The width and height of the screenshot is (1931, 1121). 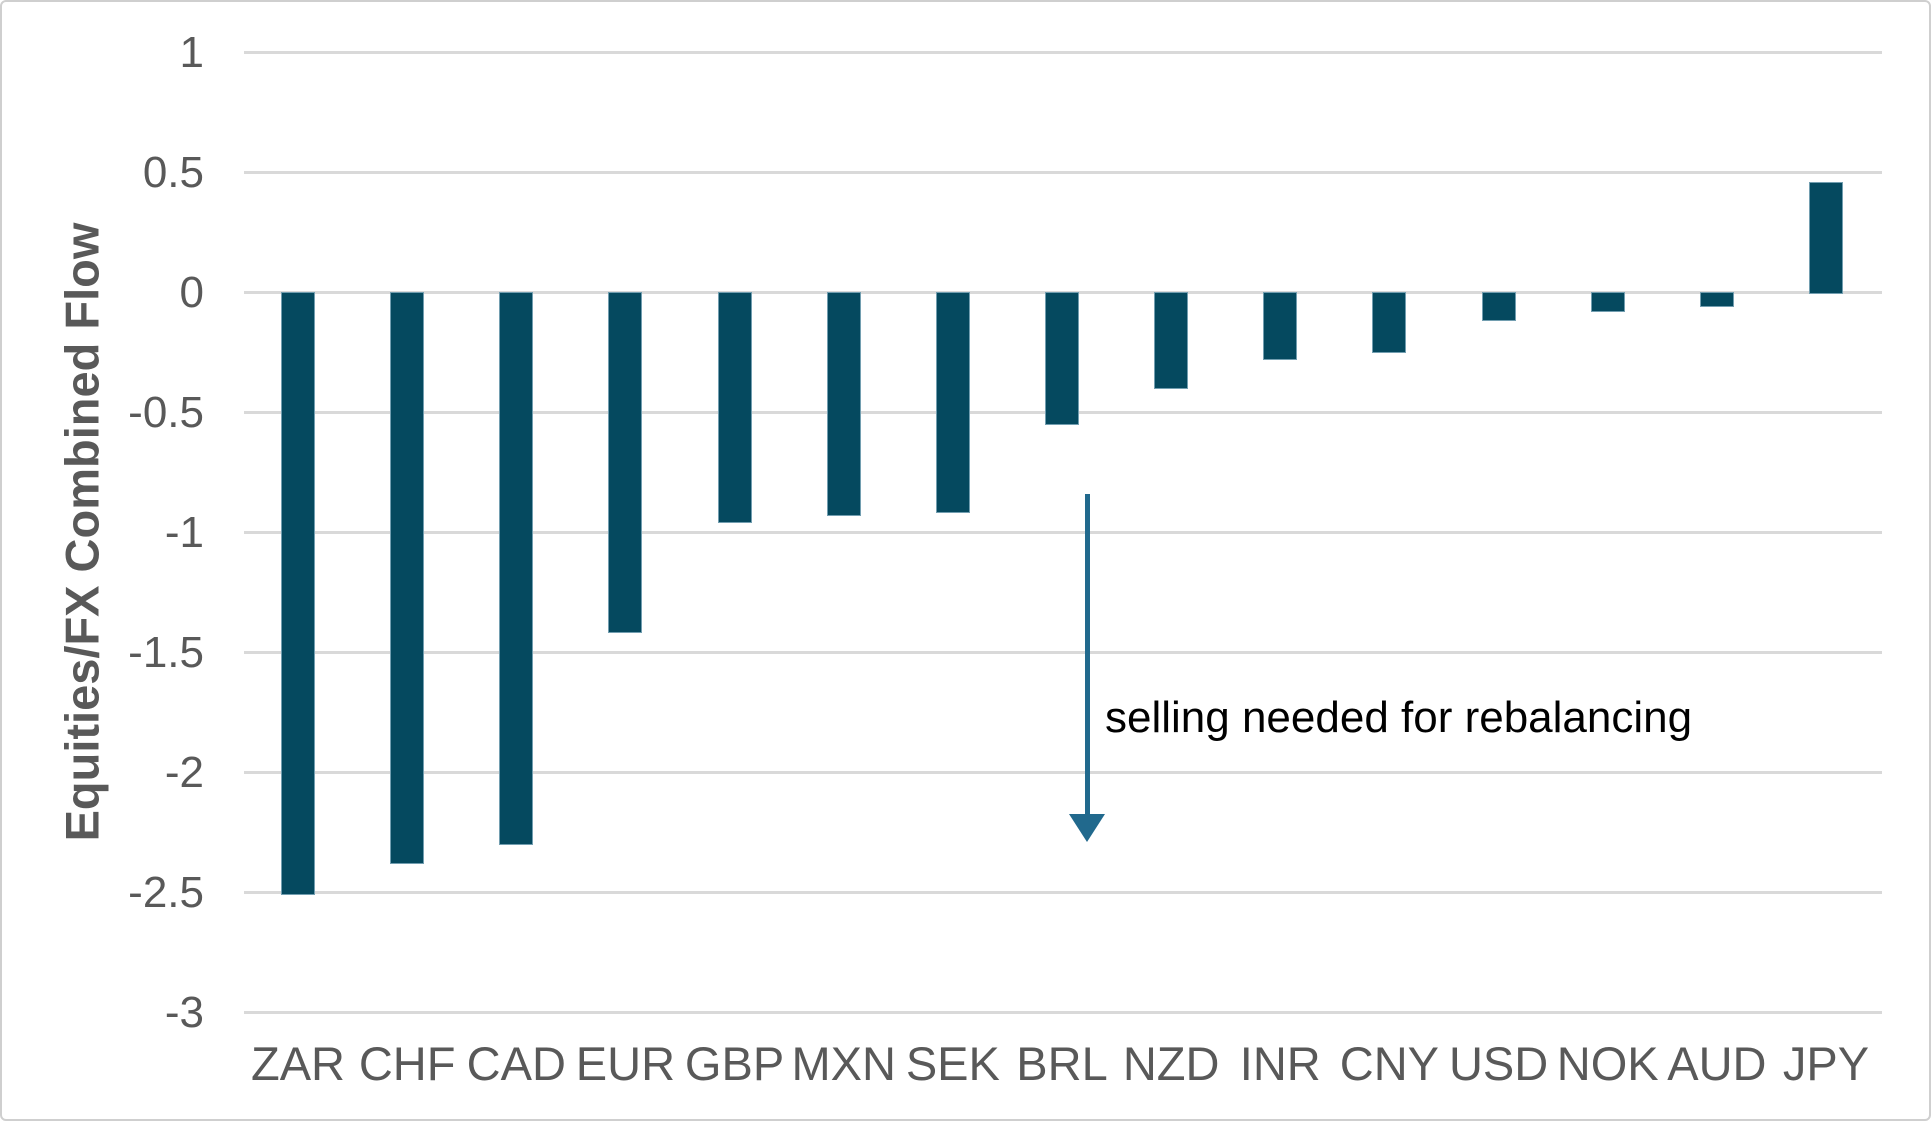 What do you see at coordinates (1087, 654) in the screenshot?
I see `down-arrow-stem` at bounding box center [1087, 654].